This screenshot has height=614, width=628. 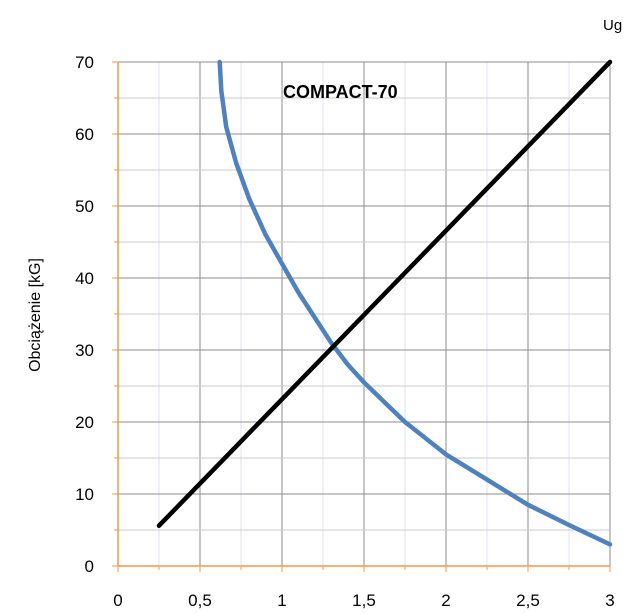 What do you see at coordinates (89, 566) in the screenshot?
I see `y-tick-label: 0` at bounding box center [89, 566].